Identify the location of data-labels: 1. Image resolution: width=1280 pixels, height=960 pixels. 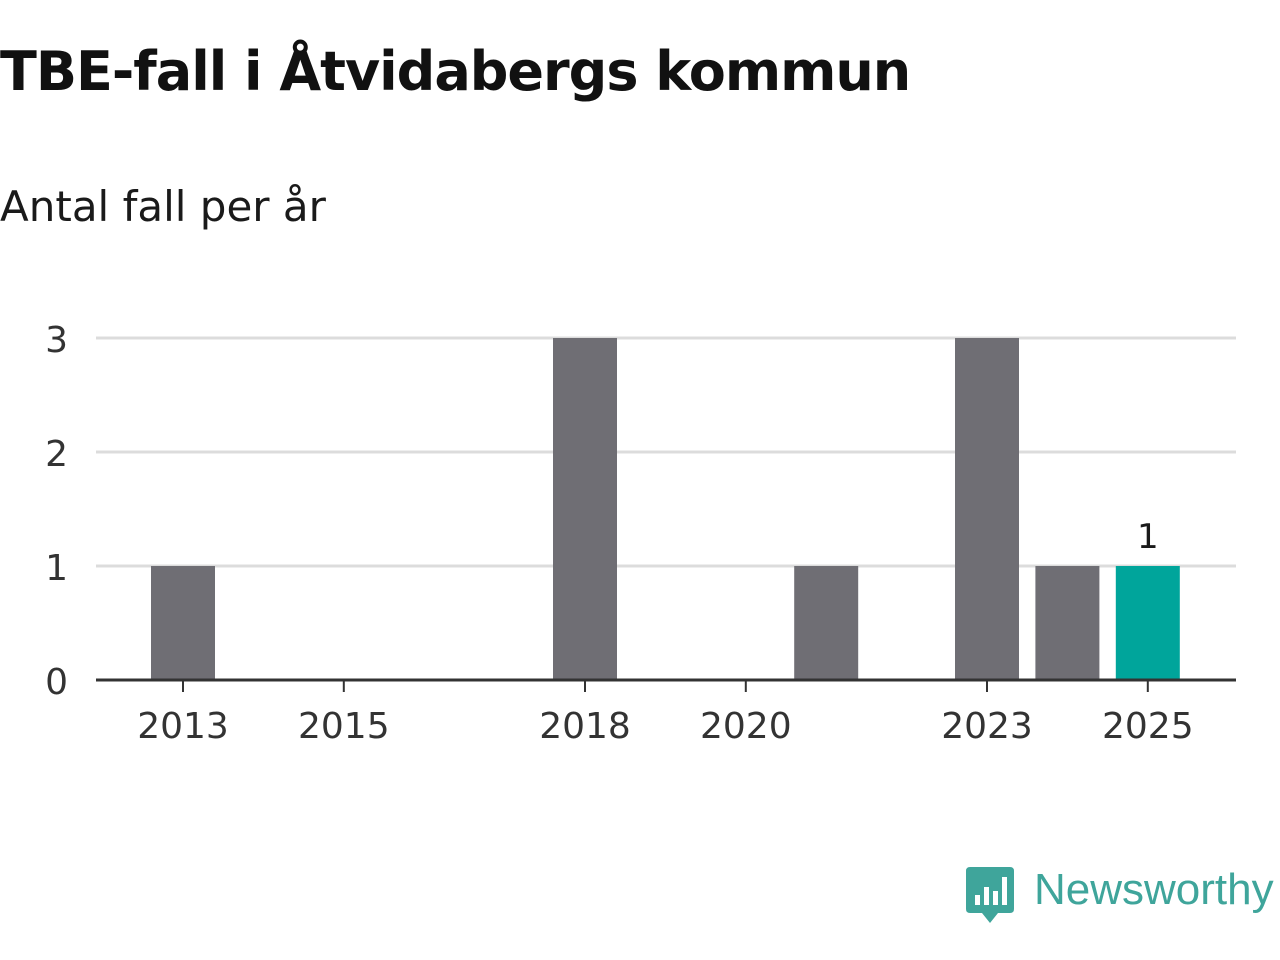
(1148, 537).